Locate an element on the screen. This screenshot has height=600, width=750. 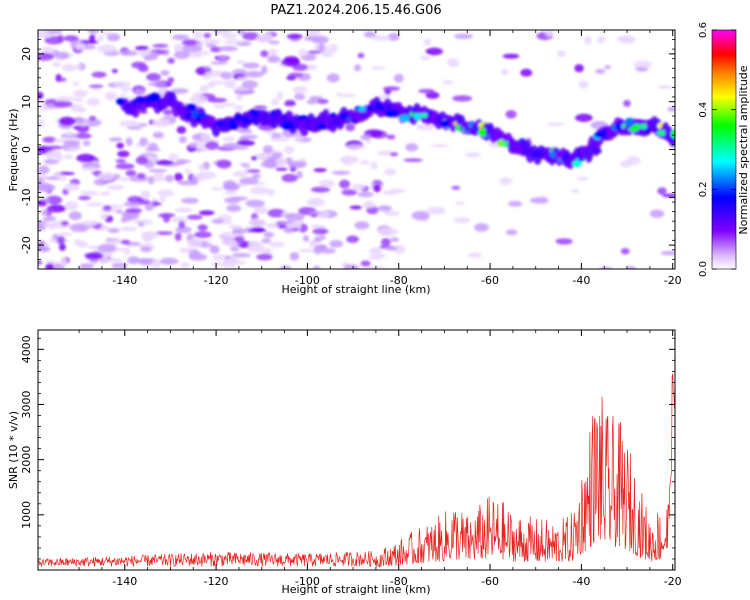
spectrogram-ridge is located at coordinates (395, 130).